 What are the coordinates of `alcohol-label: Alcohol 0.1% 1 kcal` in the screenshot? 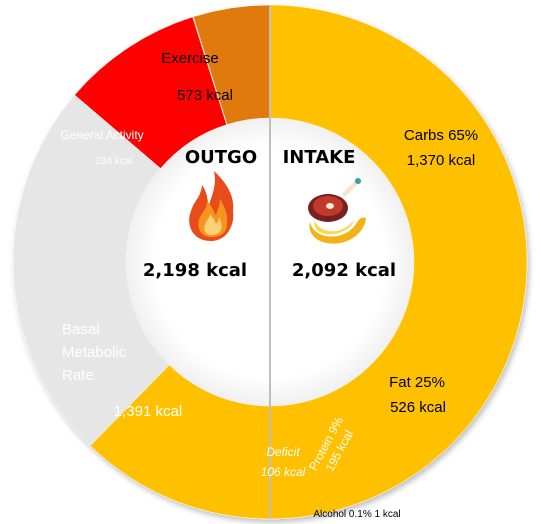 It's located at (356, 514).